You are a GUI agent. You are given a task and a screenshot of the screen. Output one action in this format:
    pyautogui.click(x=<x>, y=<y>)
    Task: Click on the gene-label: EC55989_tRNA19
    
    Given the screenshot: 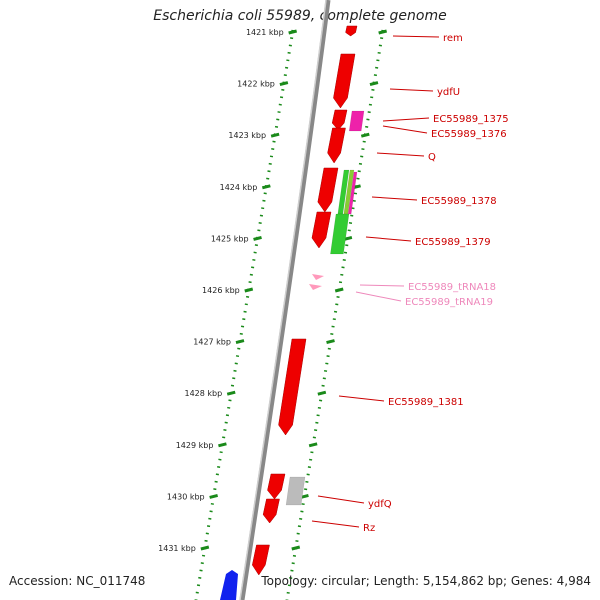 What is the action you would take?
    pyautogui.click(x=449, y=302)
    